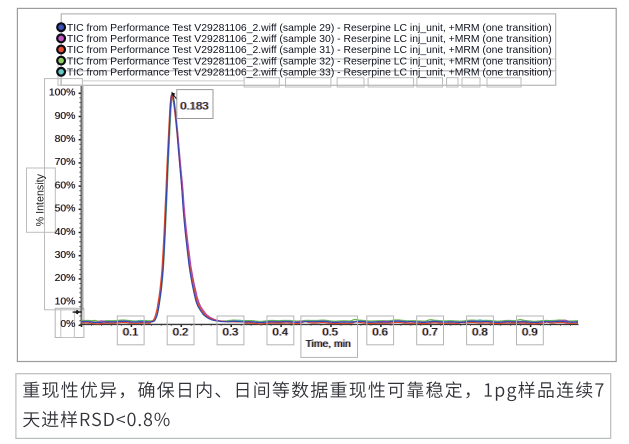  I want to click on svg-text: 100%, so click(62, 93).